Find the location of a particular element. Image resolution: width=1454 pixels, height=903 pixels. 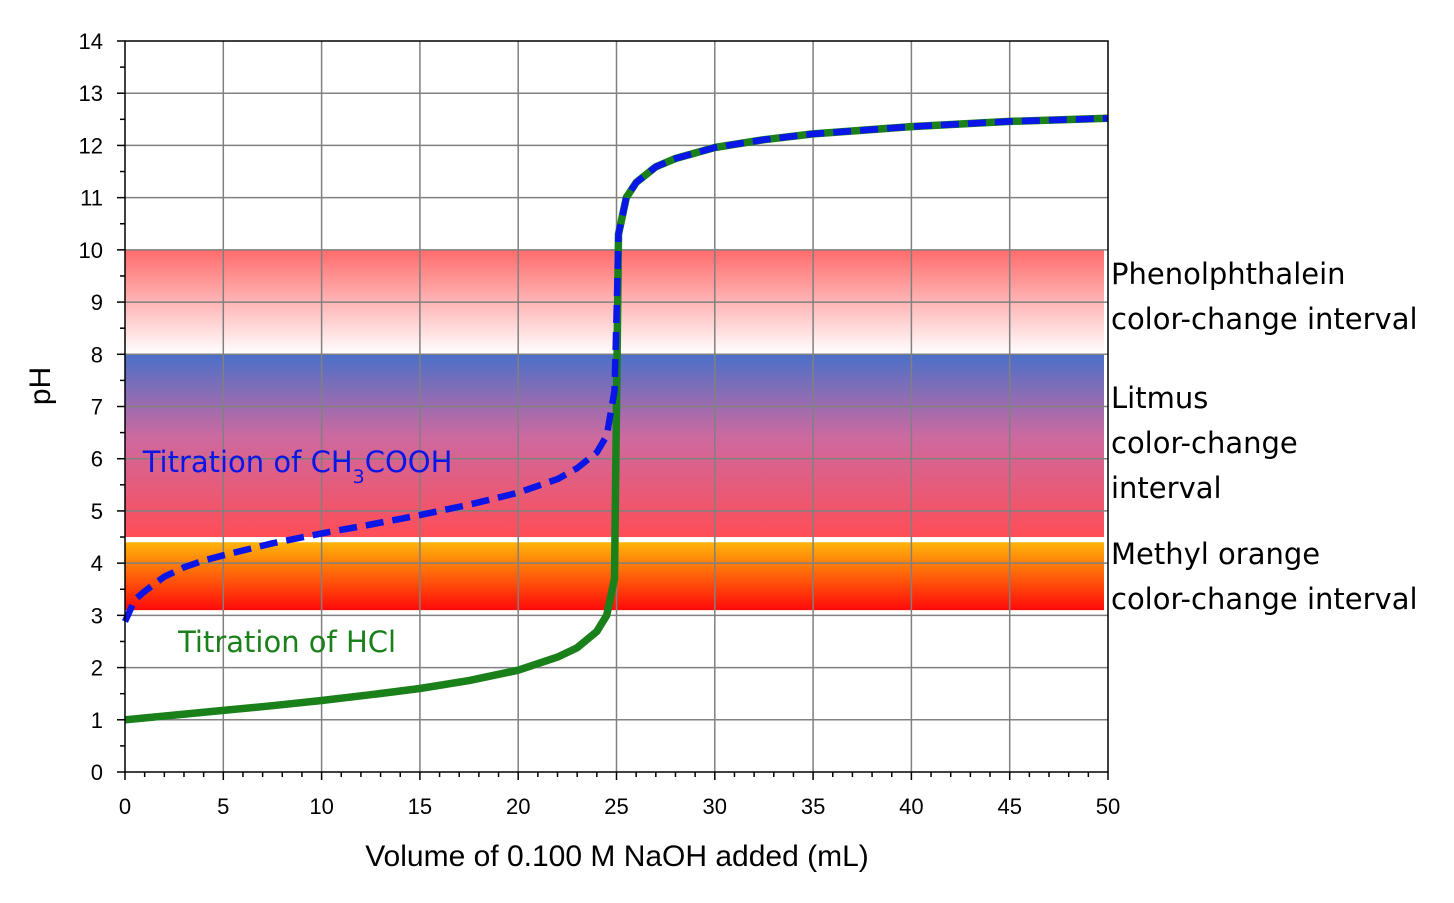

y-tick-label: 13 is located at coordinates (91, 93).